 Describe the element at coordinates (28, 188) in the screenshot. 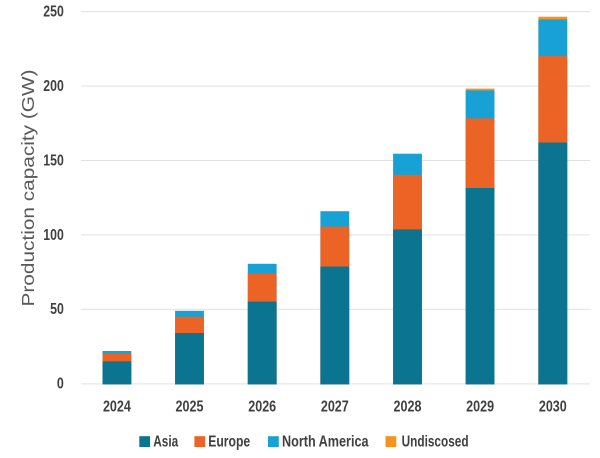

I see `svg-text: Production capacity (GW)` at that location.